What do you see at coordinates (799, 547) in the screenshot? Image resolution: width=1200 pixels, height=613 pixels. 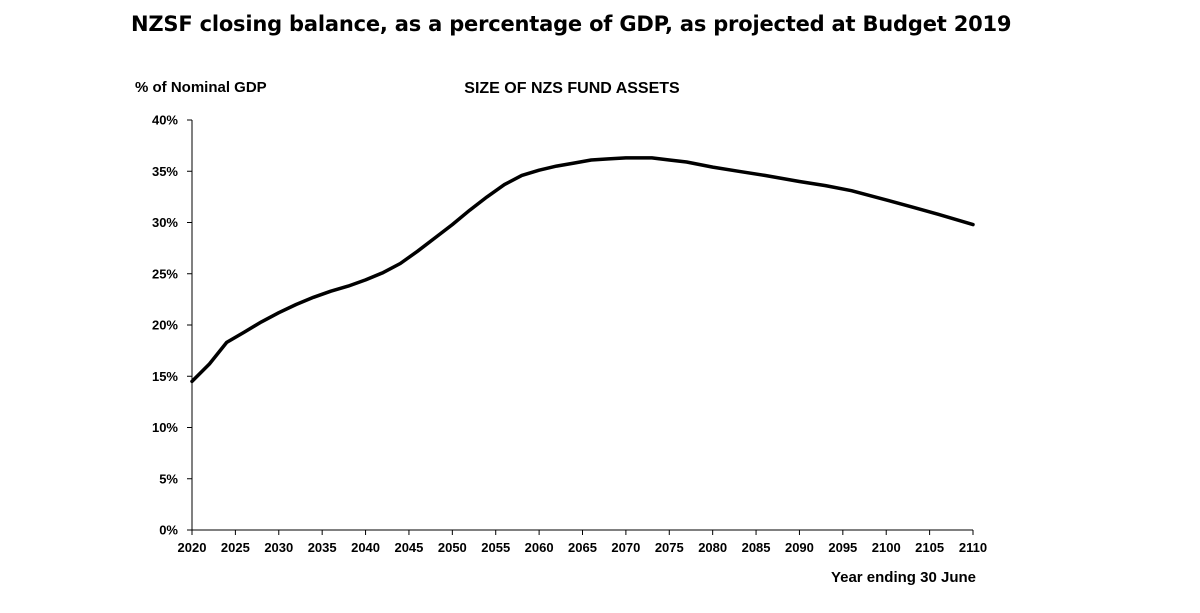 I see `x-tick-label: 2090` at bounding box center [799, 547].